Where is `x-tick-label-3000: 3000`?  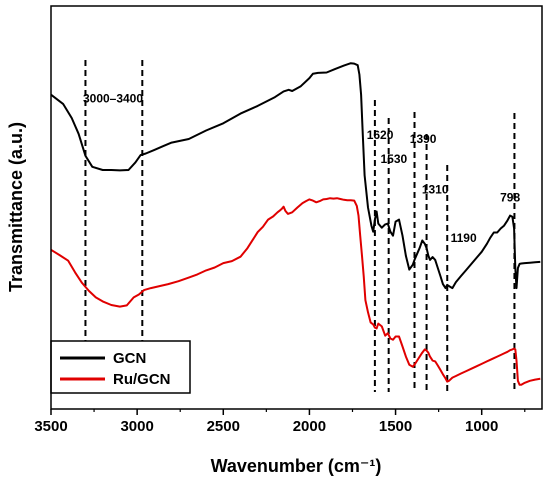
x-tick-label-3000: 3000 is located at coordinates (136, 426).